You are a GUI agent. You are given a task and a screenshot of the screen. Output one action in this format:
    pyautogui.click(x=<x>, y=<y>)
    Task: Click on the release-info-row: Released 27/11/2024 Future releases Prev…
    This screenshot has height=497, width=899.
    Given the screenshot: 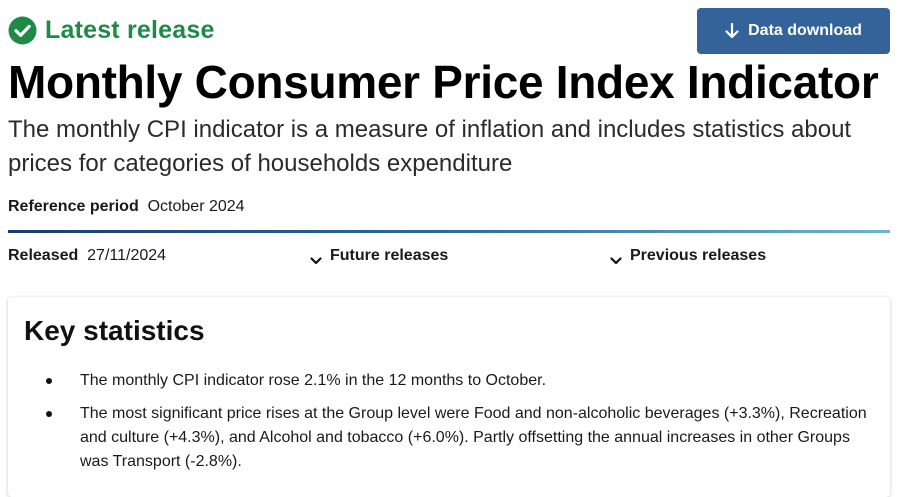 What is the action you would take?
    pyautogui.click(x=449, y=258)
    